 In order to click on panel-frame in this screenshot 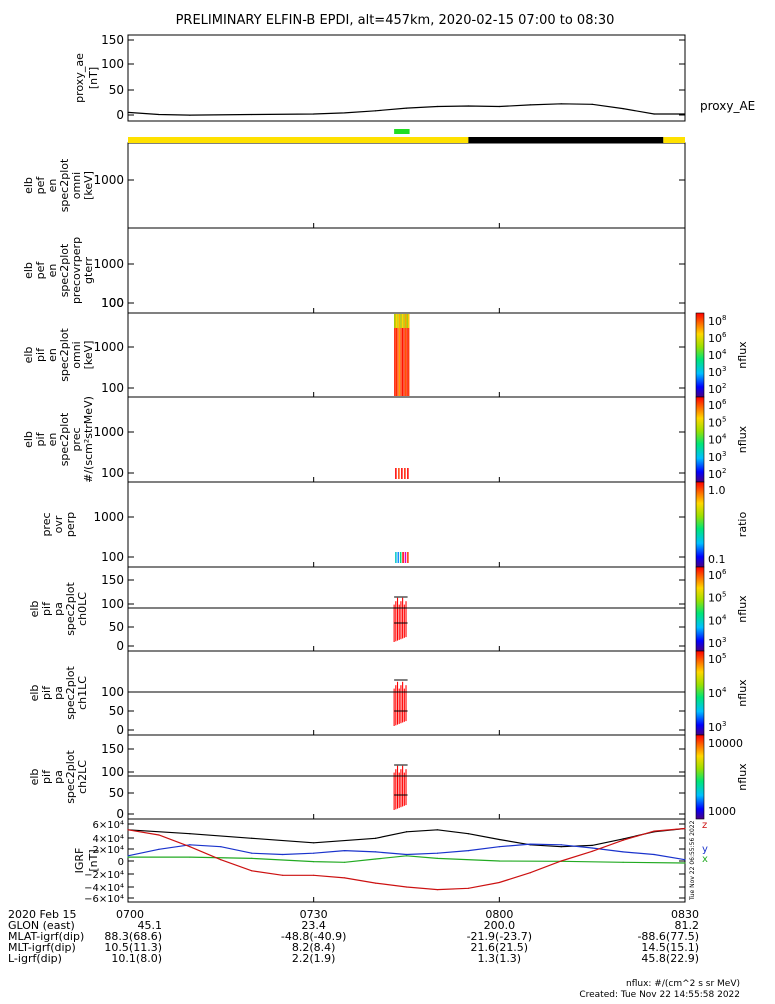, I will do `click(406, 439)`.